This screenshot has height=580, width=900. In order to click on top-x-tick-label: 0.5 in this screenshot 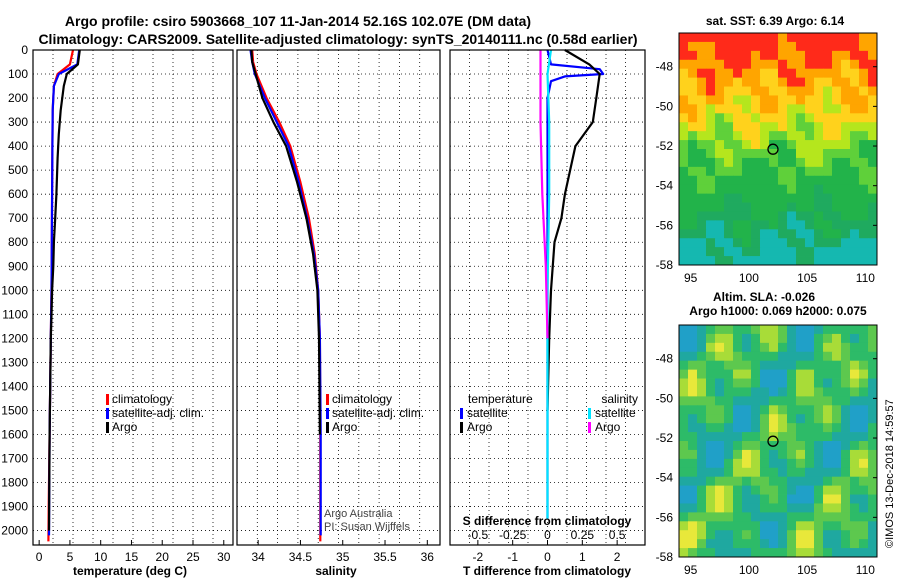, I will do `click(617, 535)`.